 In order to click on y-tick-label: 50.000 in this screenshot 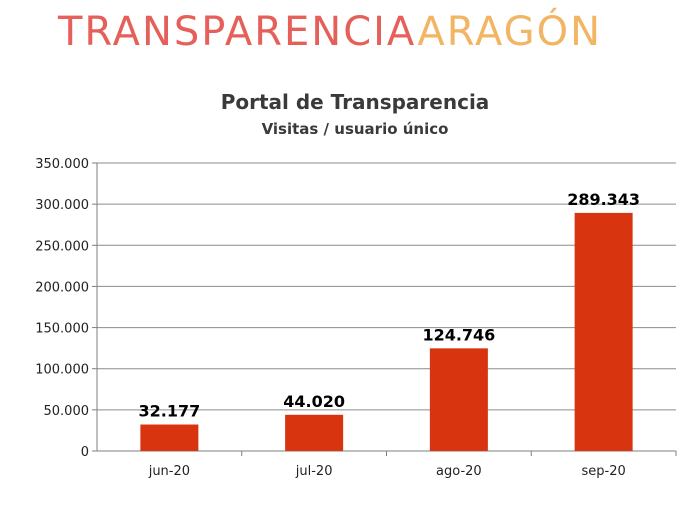, I will do `click(67, 411)`.